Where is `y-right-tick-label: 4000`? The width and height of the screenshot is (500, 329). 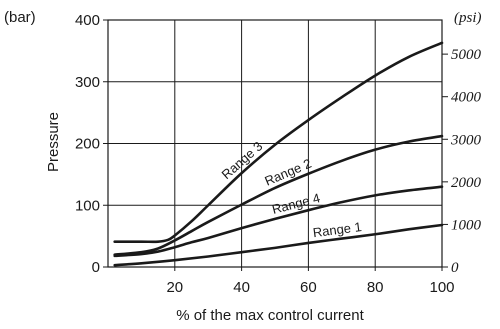 y-right-tick-label: 4000 is located at coordinates (466, 98).